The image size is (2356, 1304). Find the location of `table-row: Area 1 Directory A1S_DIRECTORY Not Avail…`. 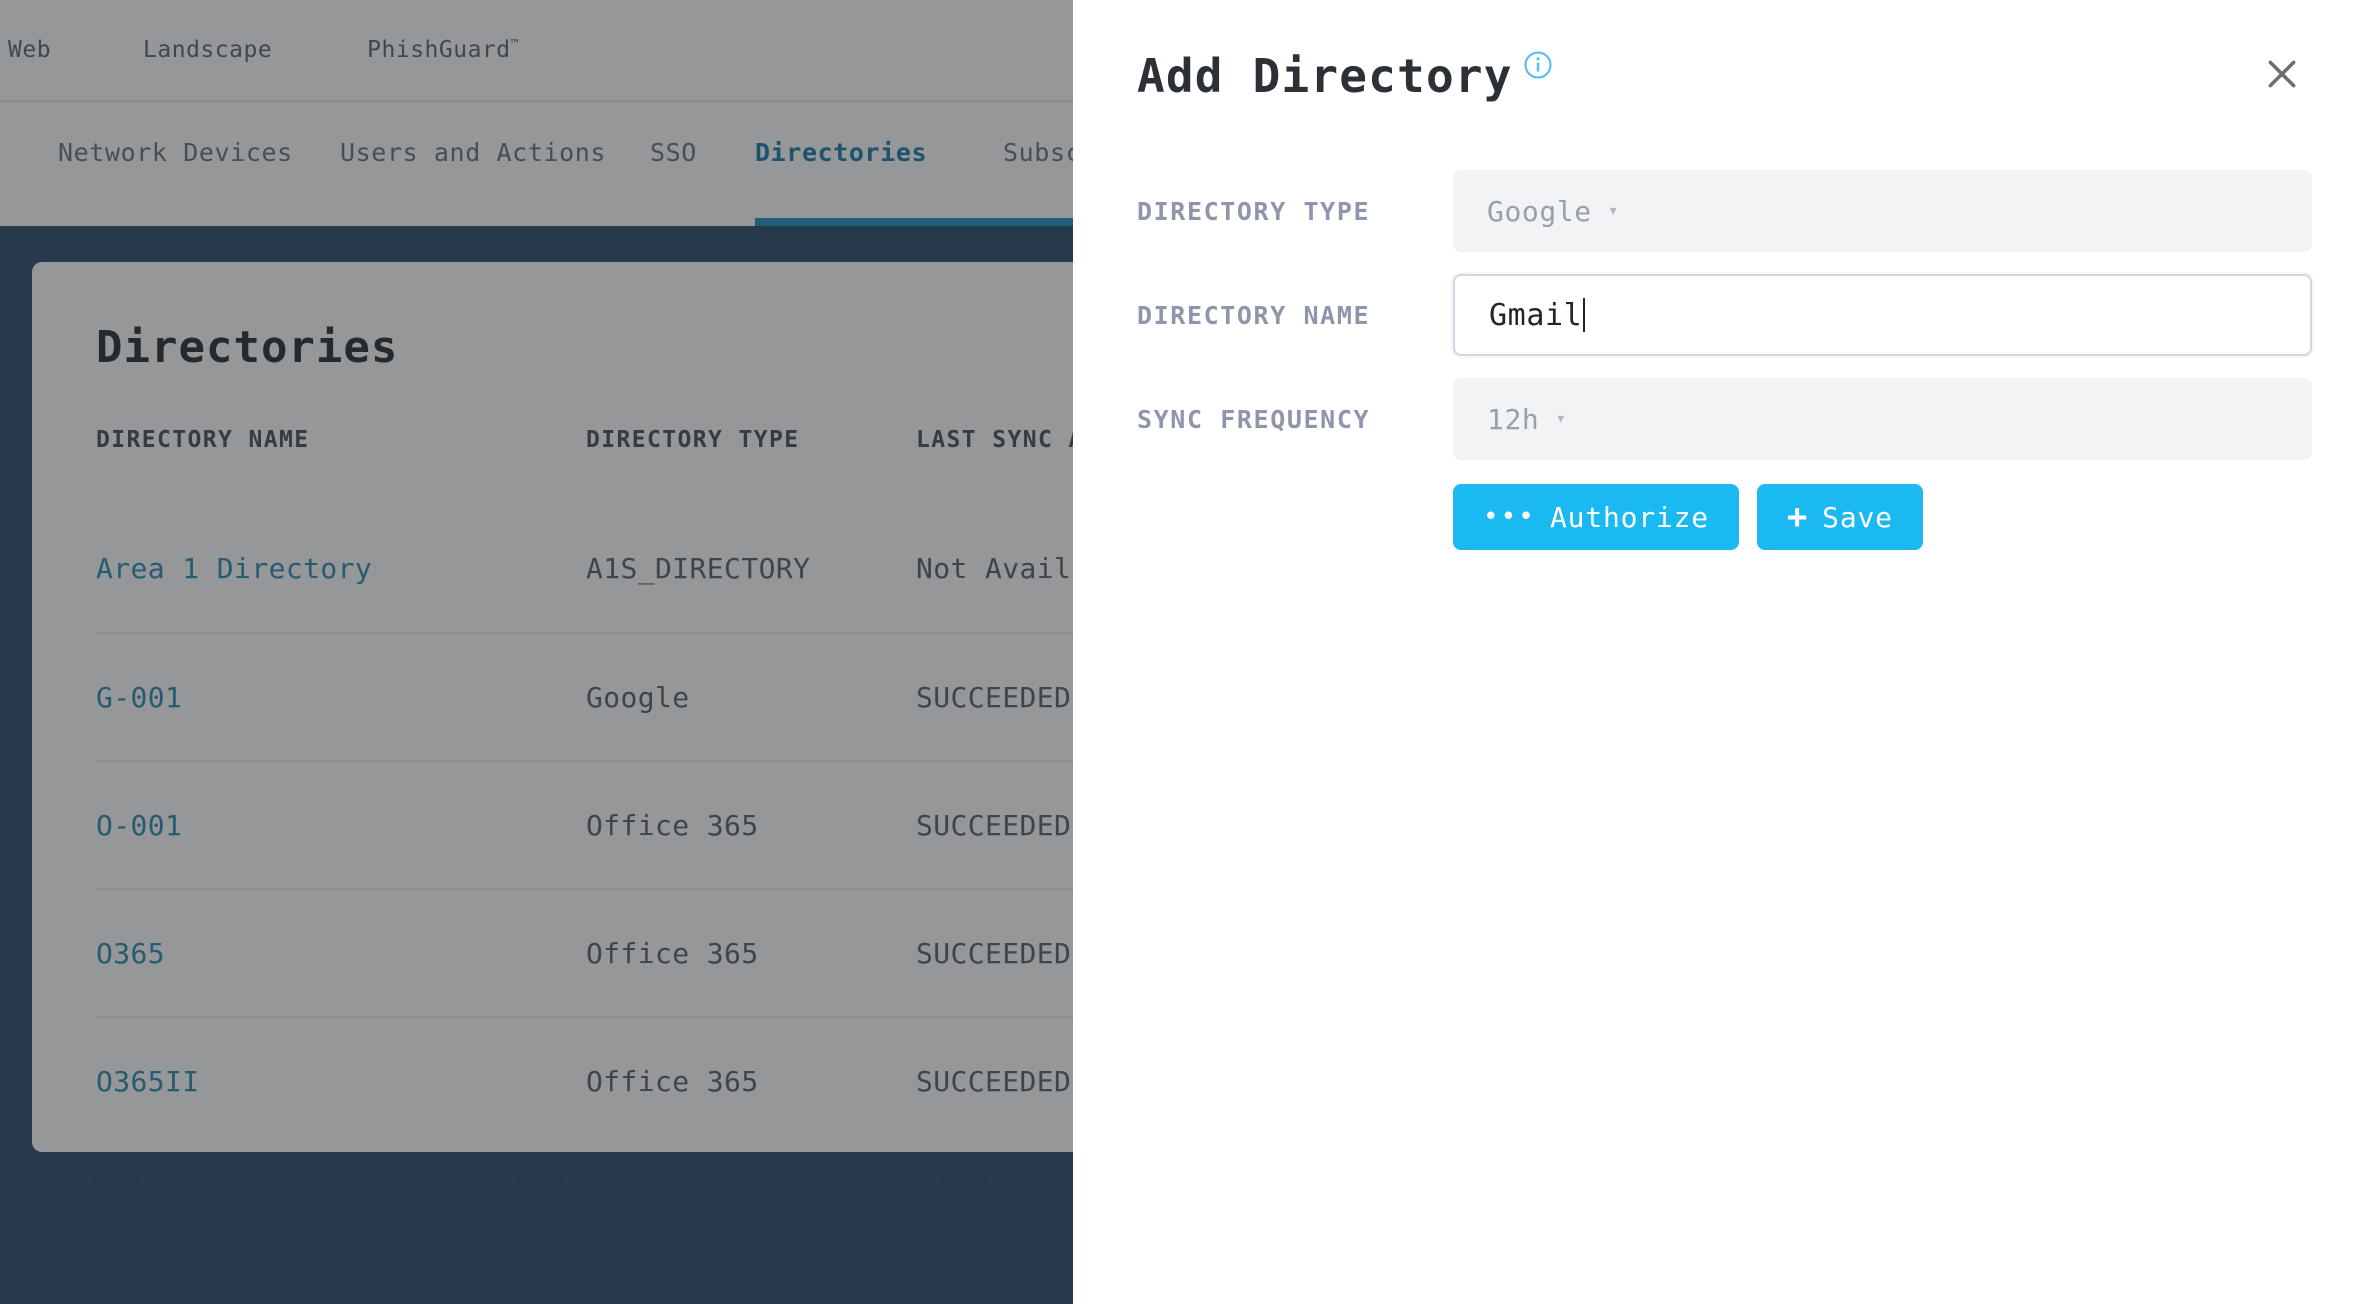

table-row: Area 1 Directory A1S_DIRECTORY Not Avail… is located at coordinates (1136, 569).